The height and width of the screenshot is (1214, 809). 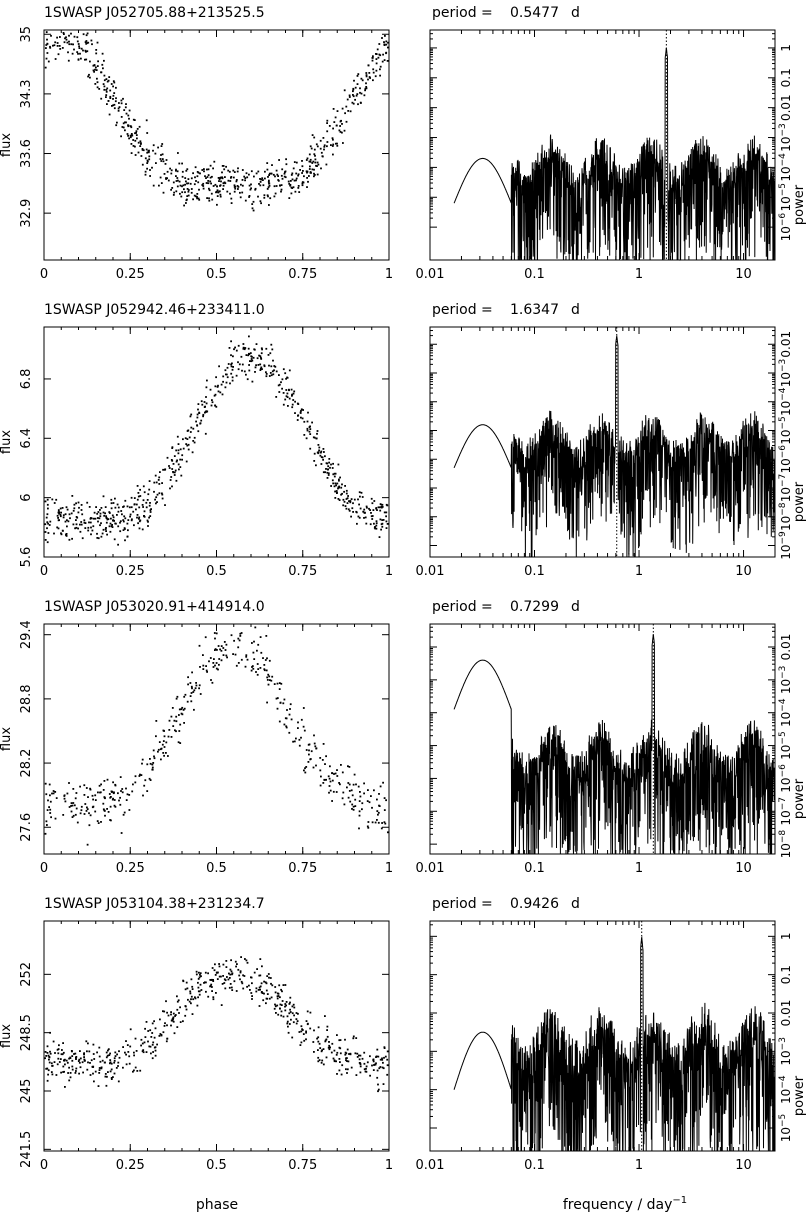 What do you see at coordinates (389, 571) in the screenshot?
I see `x-tick-label: 1` at bounding box center [389, 571].